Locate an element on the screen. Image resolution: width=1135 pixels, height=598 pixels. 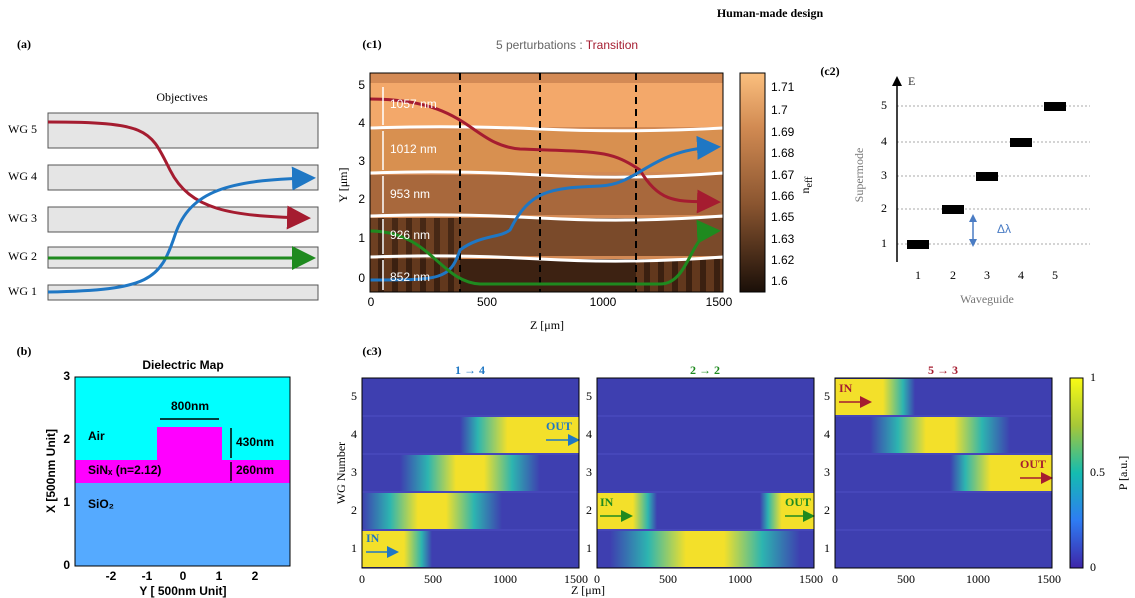
width-label: 926 nm is located at coordinates (410, 235).